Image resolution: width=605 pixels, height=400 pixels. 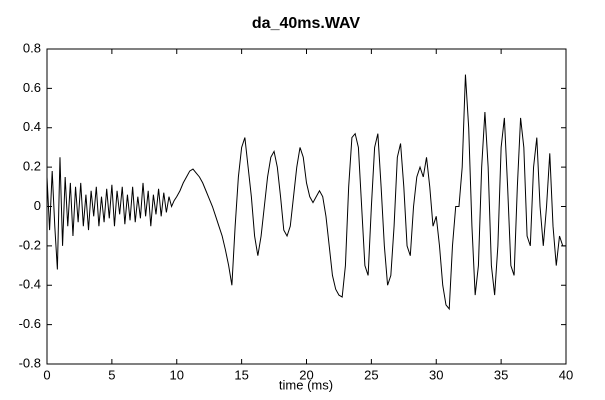 I want to click on y-tick-label: -0.4, so click(x=30, y=284).